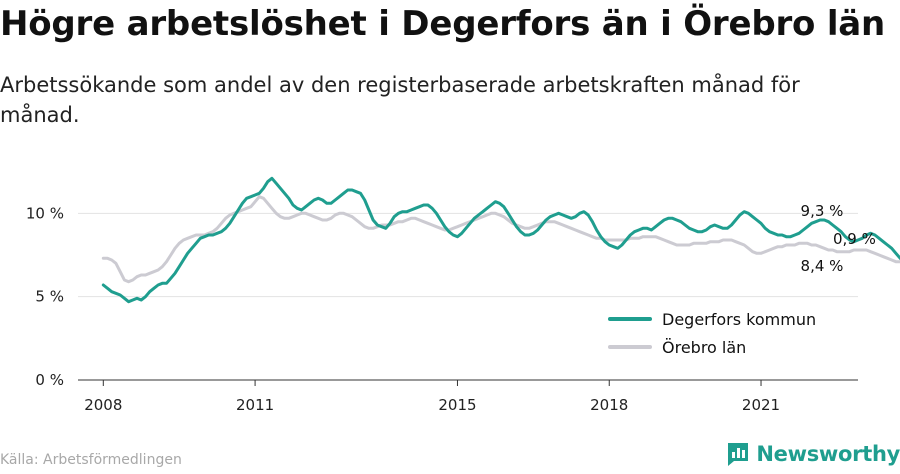 This screenshot has height=474, width=900. What do you see at coordinates (255, 405) in the screenshot?
I see `x-tick-label: 2011` at bounding box center [255, 405].